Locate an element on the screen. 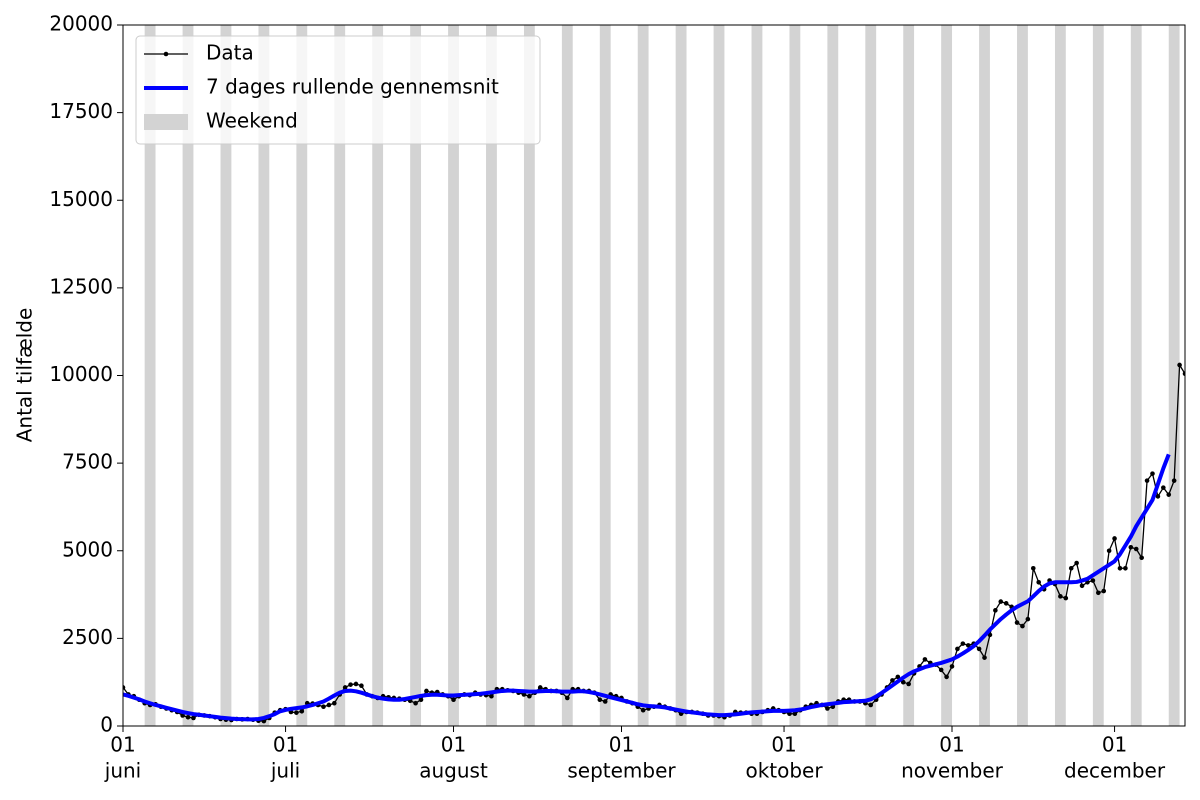 Image resolution: width=1200 pixels, height=800 pixels. legend-marker is located at coordinates (166, 54).